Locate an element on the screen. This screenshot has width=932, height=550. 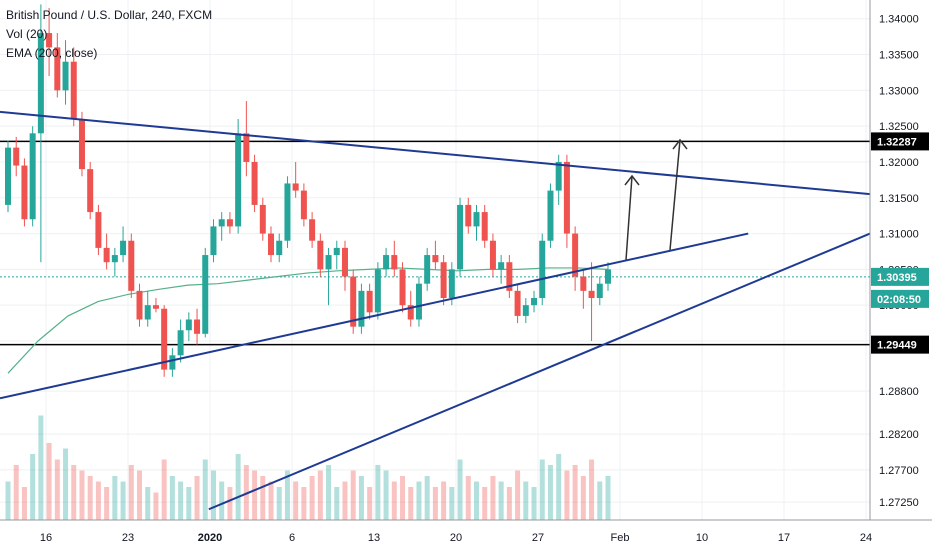
y-tick-label: 1.27250 is located at coordinates (899, 503).